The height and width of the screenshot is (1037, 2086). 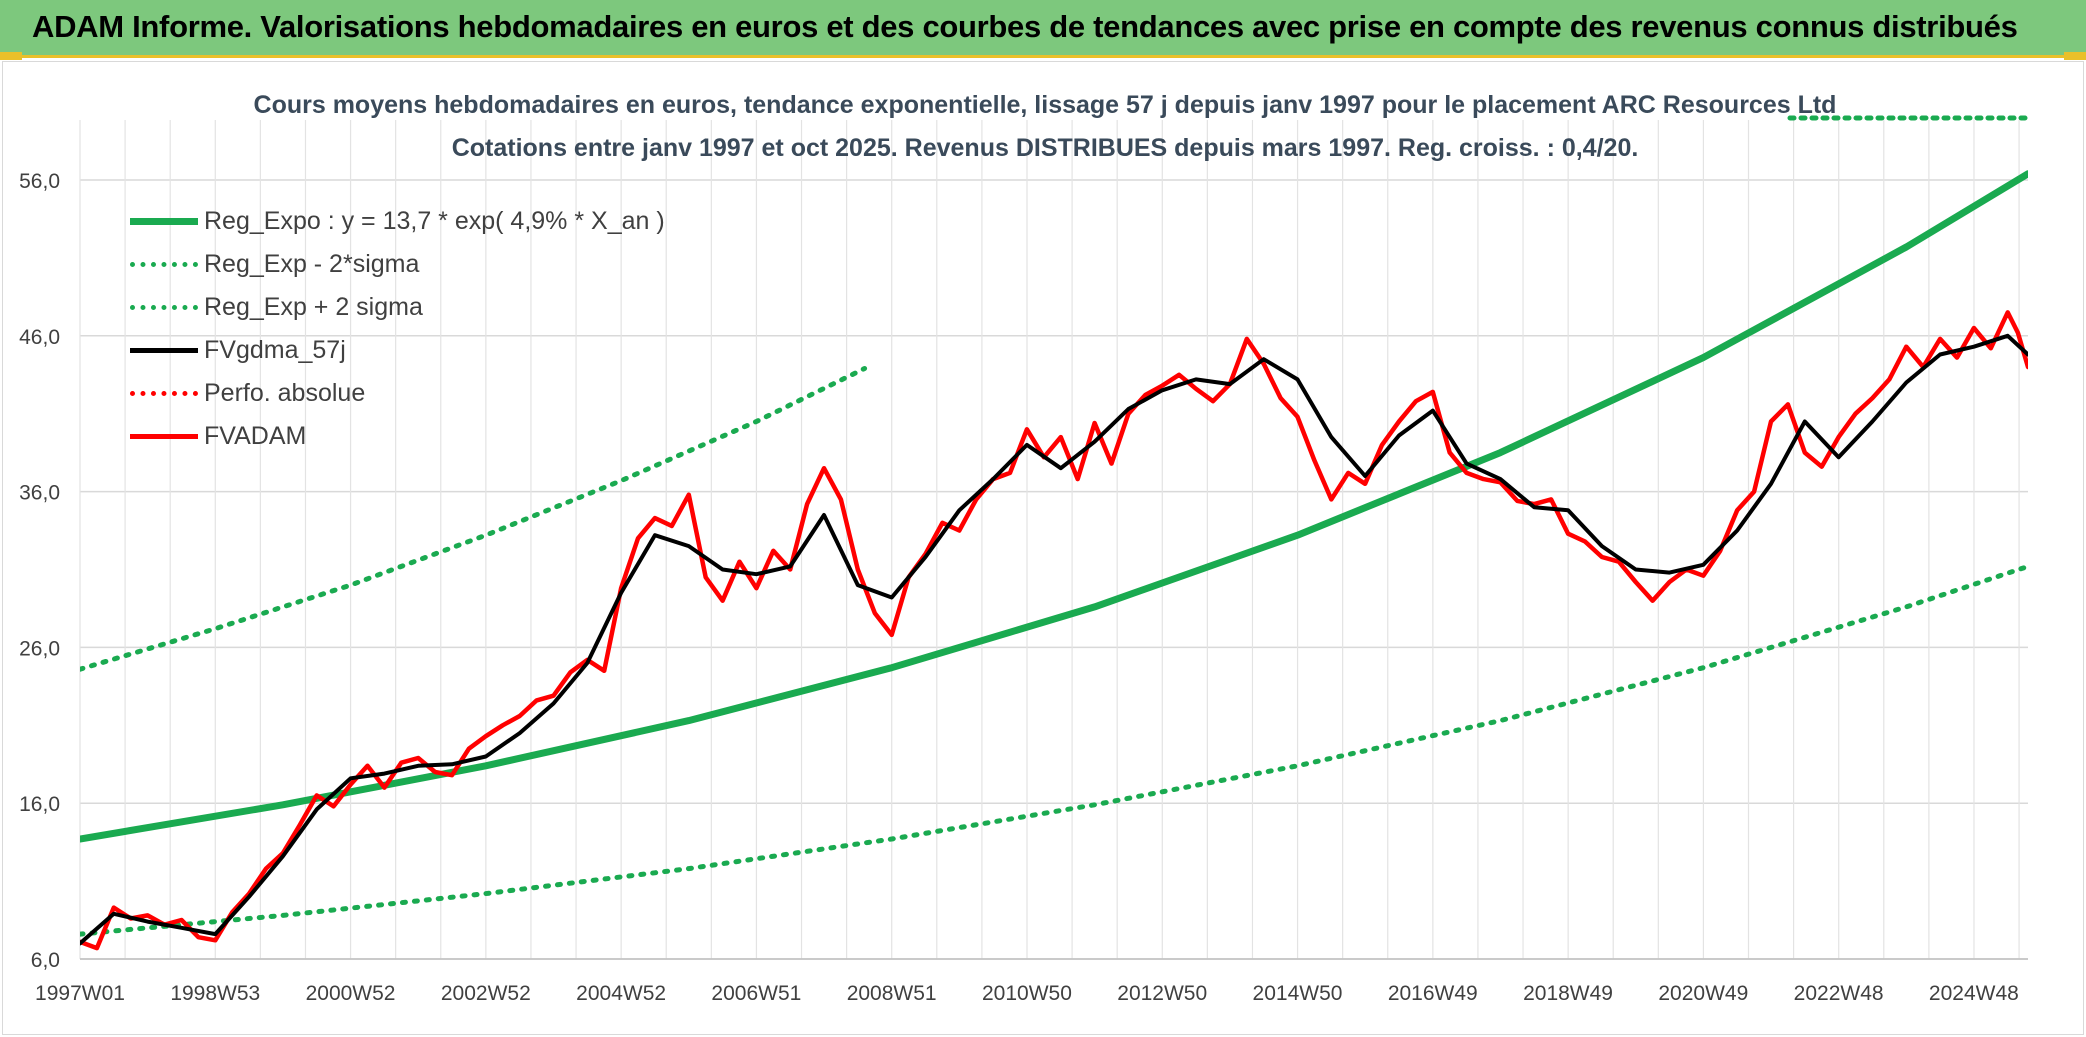 What do you see at coordinates (1298, 993) in the screenshot?
I see `x-tick-label: 2014W50` at bounding box center [1298, 993].